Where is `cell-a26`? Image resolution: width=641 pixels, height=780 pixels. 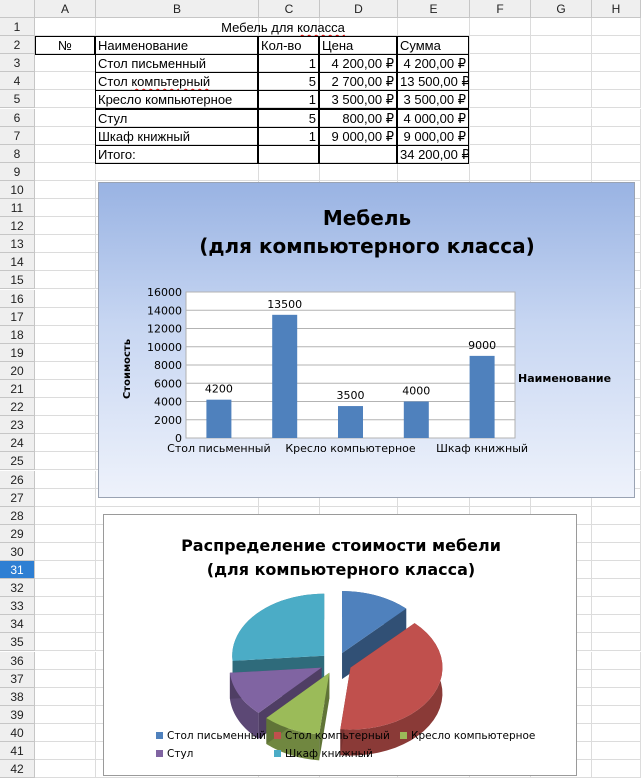
cell-a26 is located at coordinates (65, 479).